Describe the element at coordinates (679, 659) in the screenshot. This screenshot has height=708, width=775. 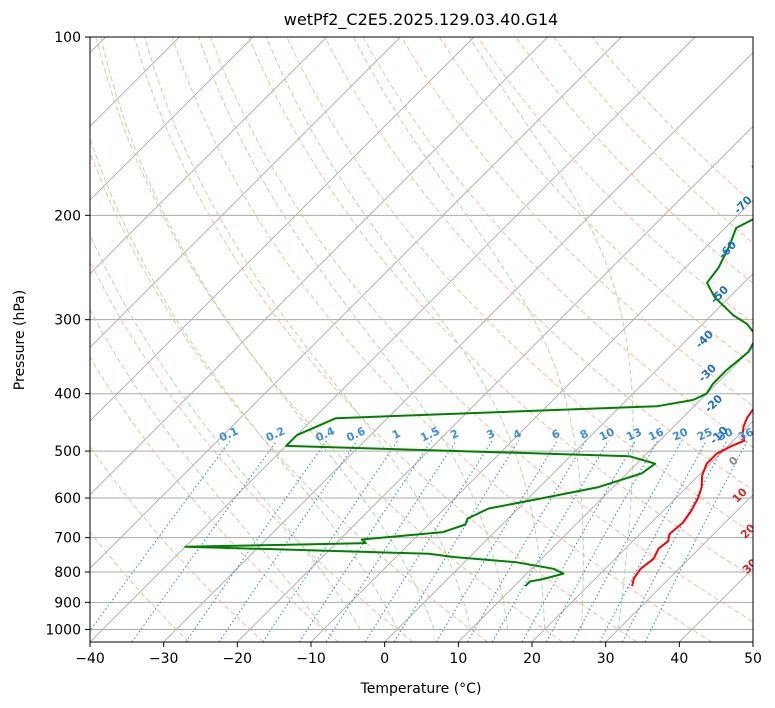
I see `x-tick-label: 40` at that location.